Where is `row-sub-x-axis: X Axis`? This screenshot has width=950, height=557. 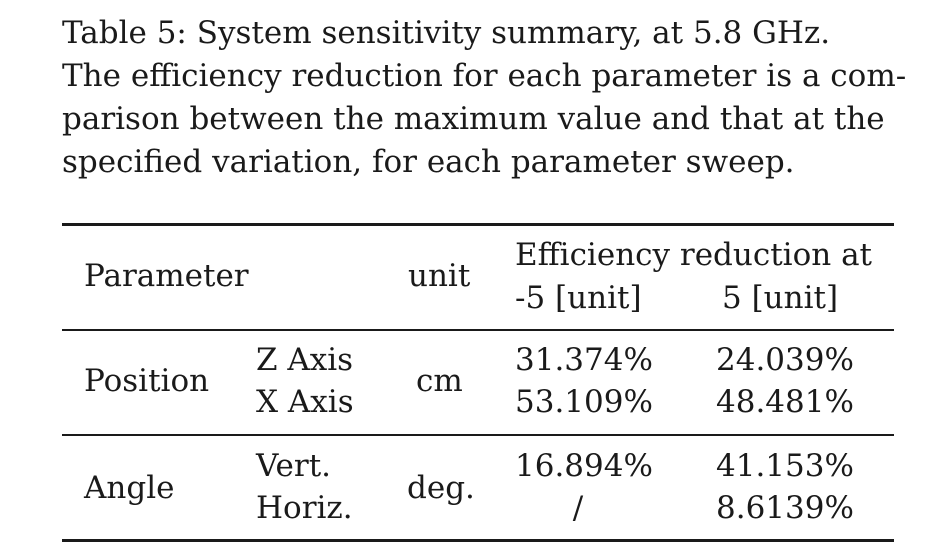 row-sub-x-axis: X Axis is located at coordinates (305, 402).